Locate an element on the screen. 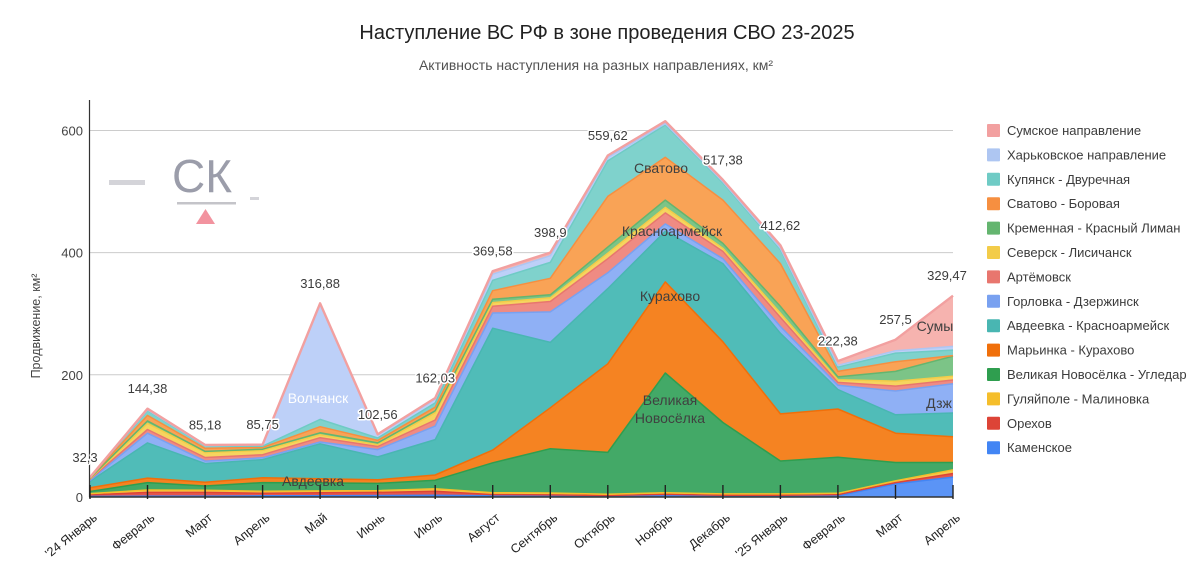  svg-text: 0 is located at coordinates (79, 497).